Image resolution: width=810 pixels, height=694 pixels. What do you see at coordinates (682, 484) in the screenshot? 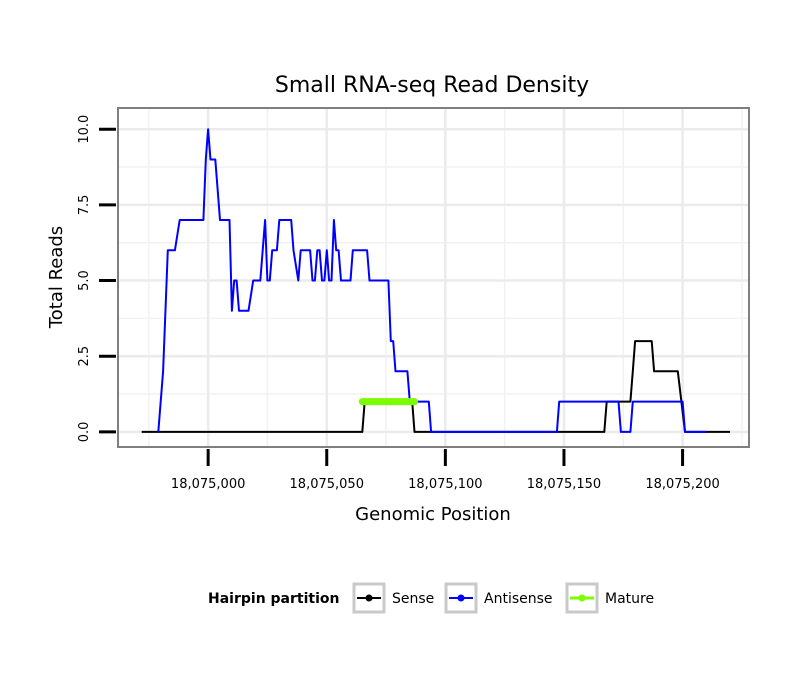
I see `x-tick-label: 18,075,200` at bounding box center [682, 484].